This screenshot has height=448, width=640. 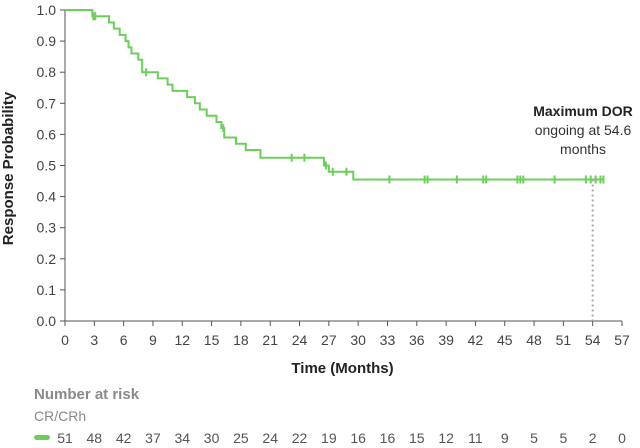 I want to click on y-tick-label: 0.5, so click(x=47, y=166).